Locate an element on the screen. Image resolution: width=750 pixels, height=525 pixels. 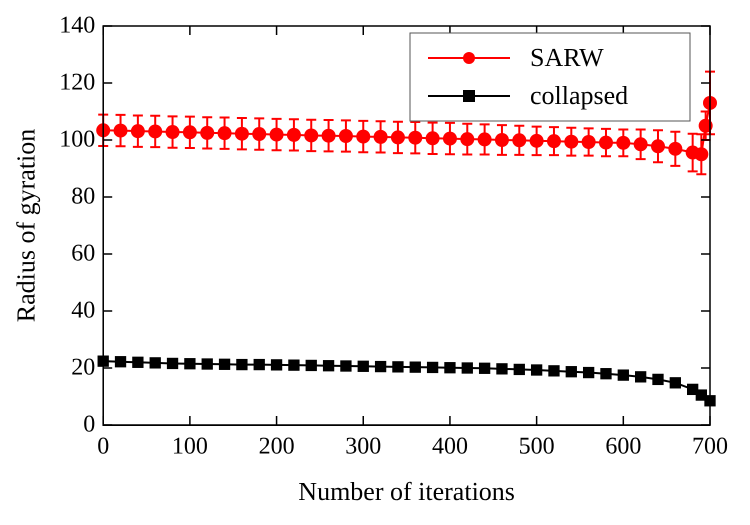
x-tick-label: 300 is located at coordinates (363, 447).